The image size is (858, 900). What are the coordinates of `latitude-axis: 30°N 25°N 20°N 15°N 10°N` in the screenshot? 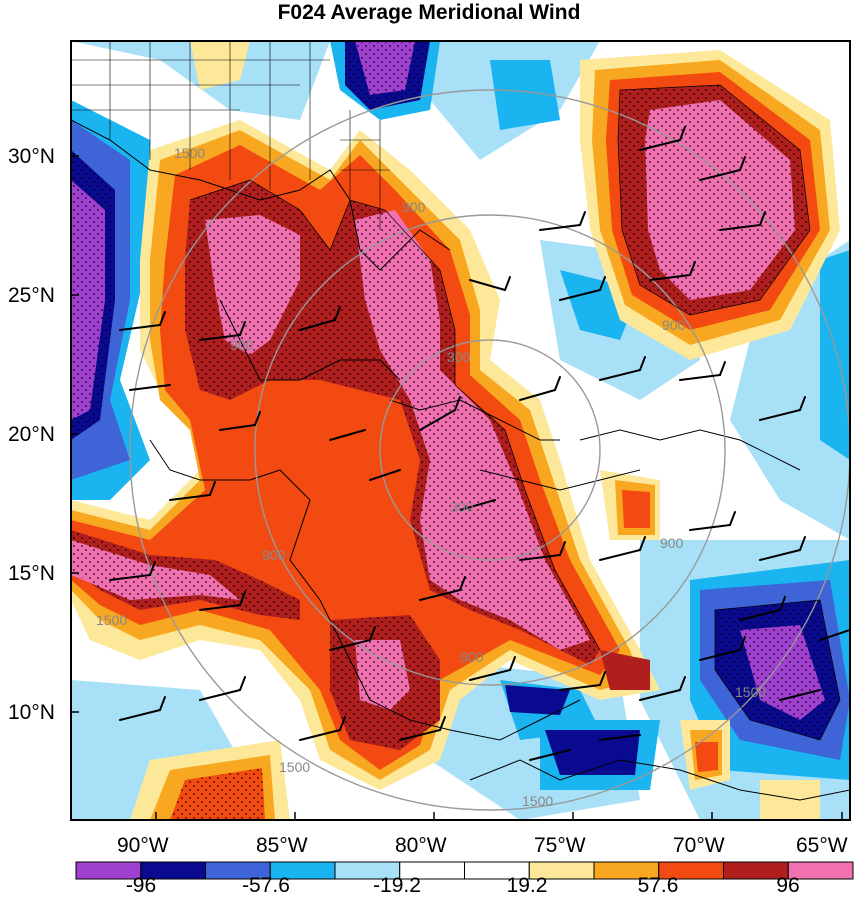 It's located at (43, 434).